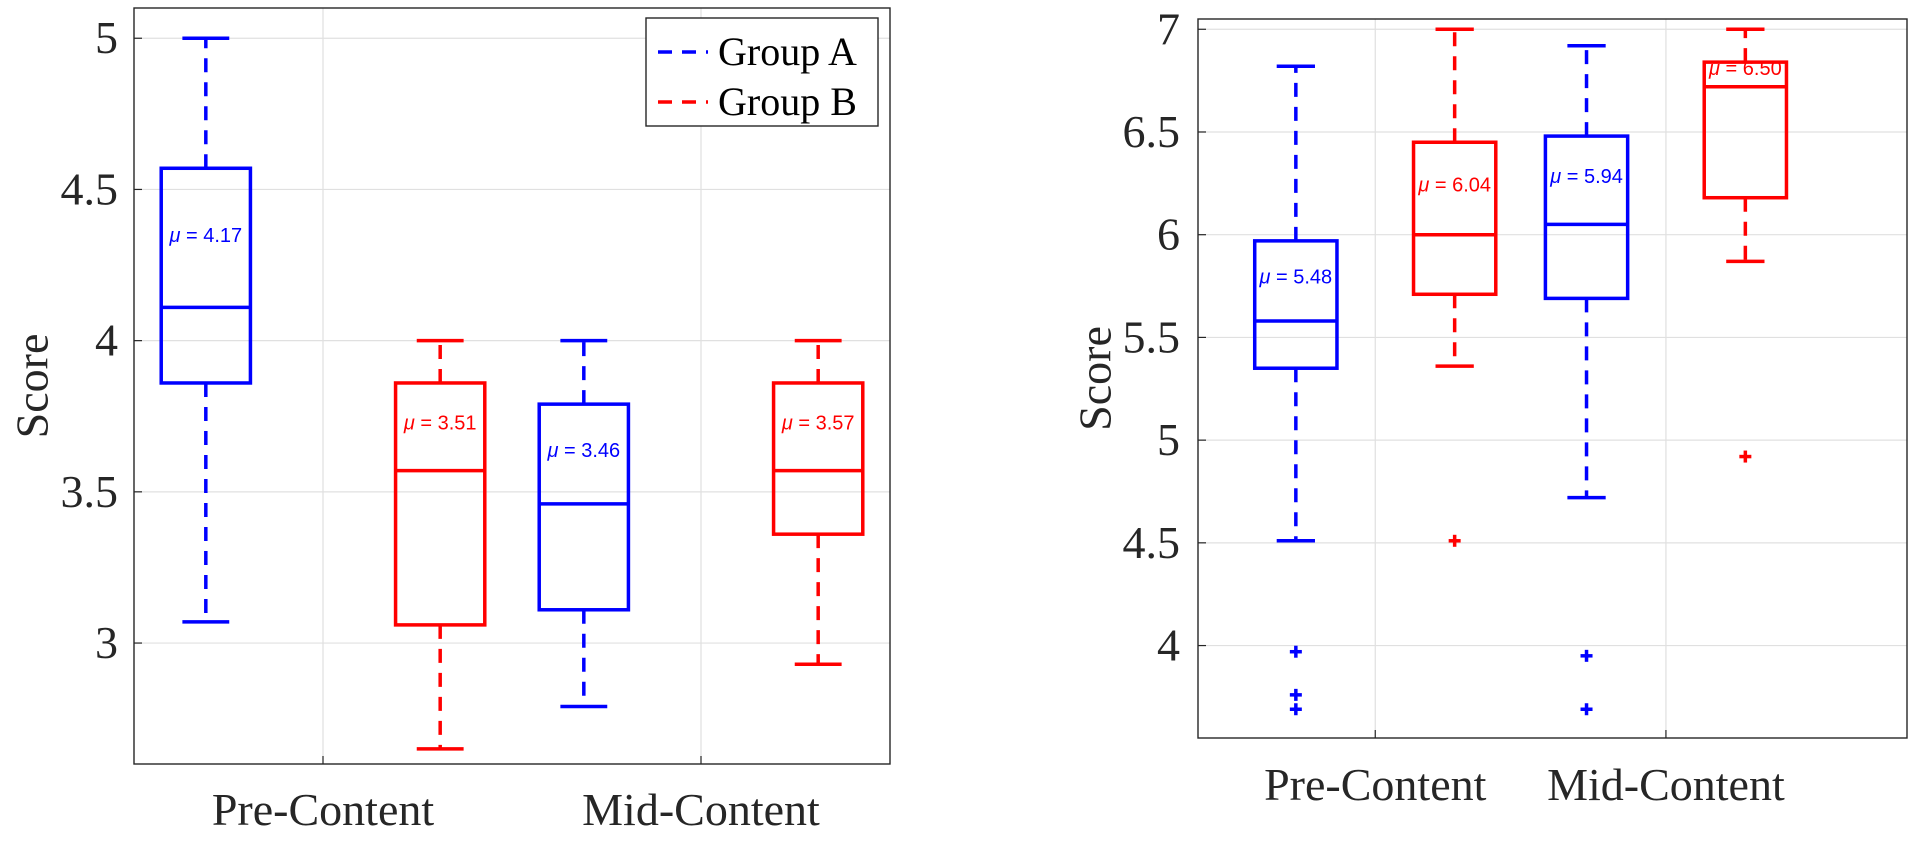 The image size is (1915, 842). I want to click on y-tick-label: 3.5, so click(90, 491).